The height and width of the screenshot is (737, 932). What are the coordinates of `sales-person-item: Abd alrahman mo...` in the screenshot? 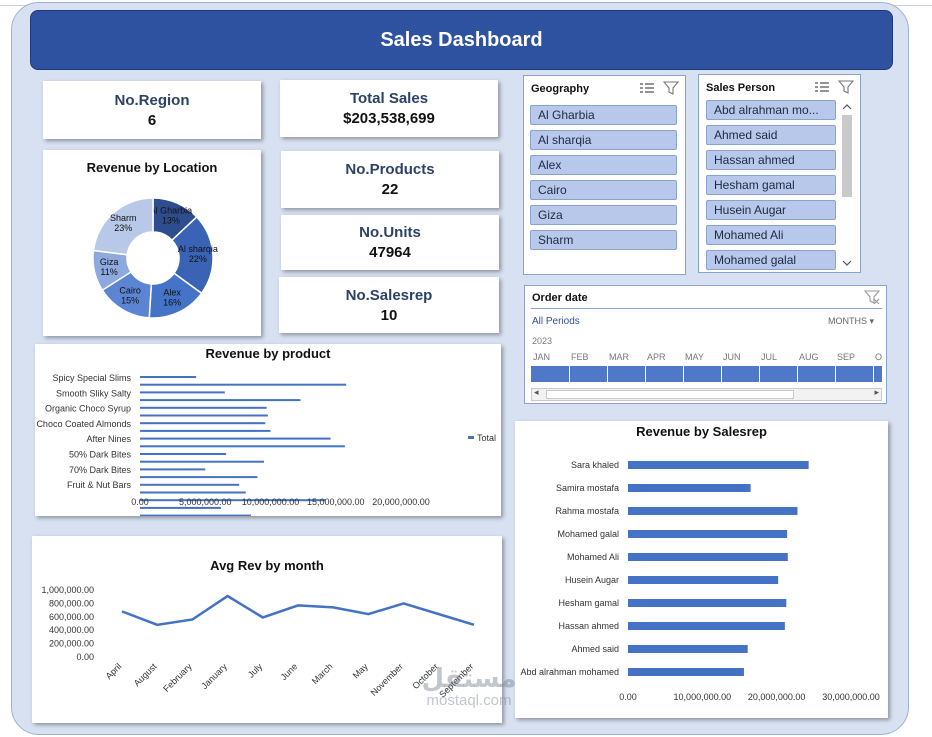 It's located at (771, 110).